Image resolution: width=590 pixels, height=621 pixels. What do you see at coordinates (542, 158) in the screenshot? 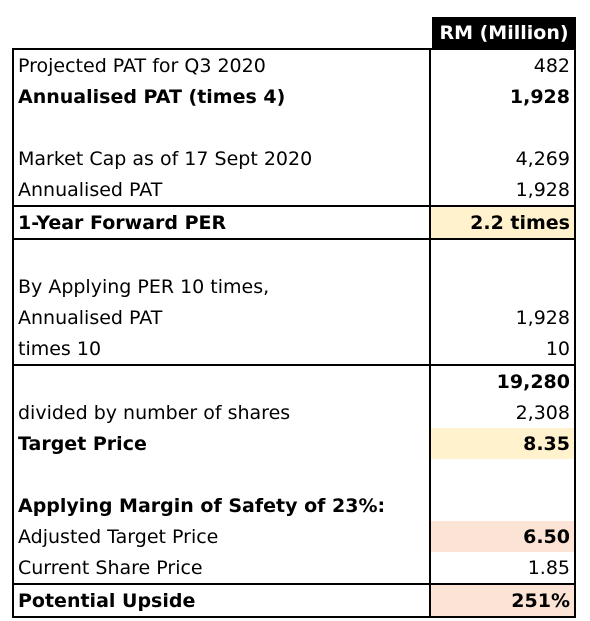
I see `row-value-market-cap: 4,269` at bounding box center [542, 158].